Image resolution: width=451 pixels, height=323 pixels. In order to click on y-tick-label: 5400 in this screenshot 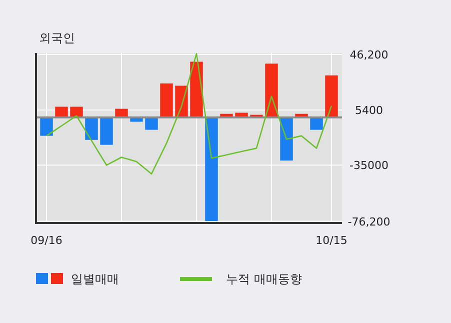, I will do `click(369, 111)`.